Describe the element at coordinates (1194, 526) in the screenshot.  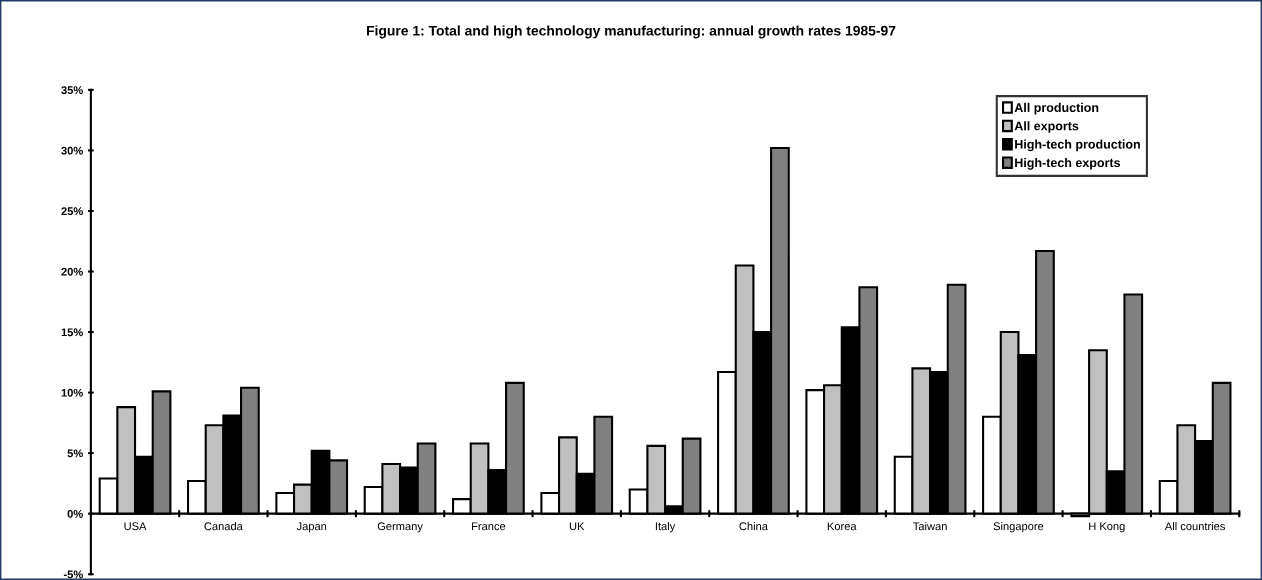
I see `x-tick-label: All countries` at that location.